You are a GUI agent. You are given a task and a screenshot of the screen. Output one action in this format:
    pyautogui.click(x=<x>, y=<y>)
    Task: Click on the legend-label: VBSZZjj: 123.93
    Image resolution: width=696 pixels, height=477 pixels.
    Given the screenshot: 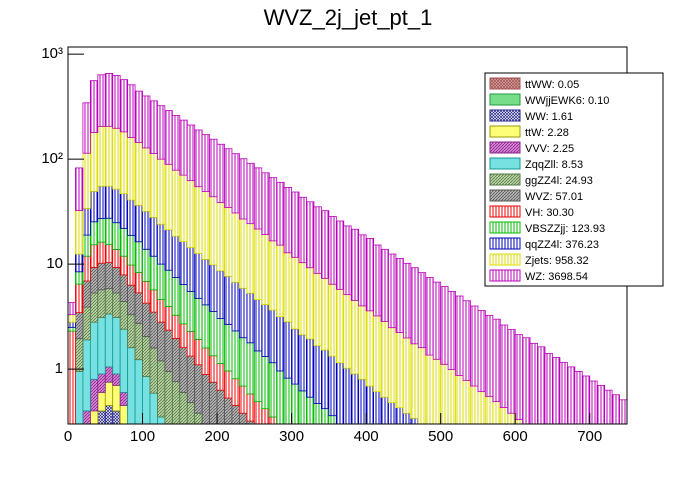 What is the action you would take?
    pyautogui.click(x=565, y=229)
    